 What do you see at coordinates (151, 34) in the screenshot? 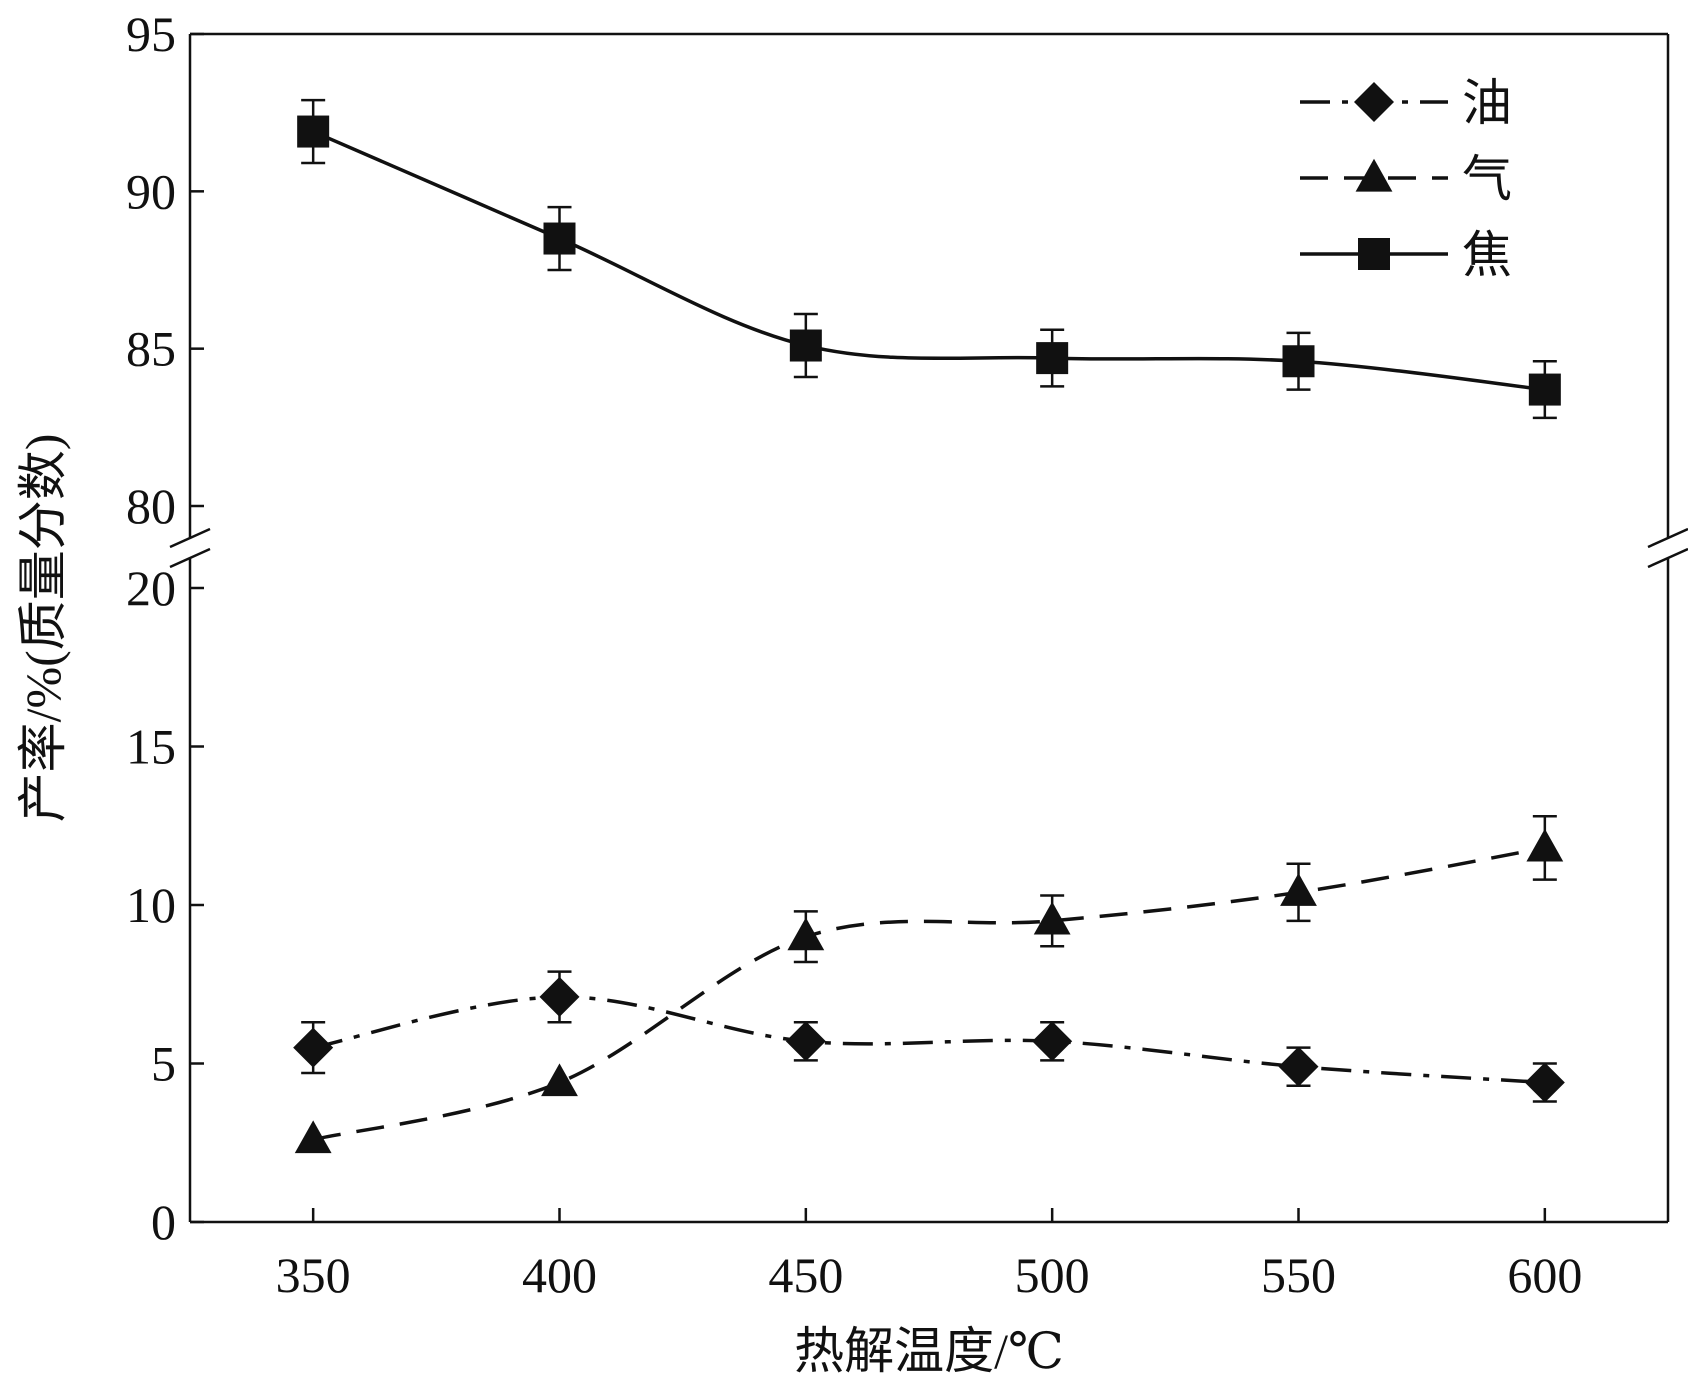
I see `y-tick-label: 95` at bounding box center [151, 34].